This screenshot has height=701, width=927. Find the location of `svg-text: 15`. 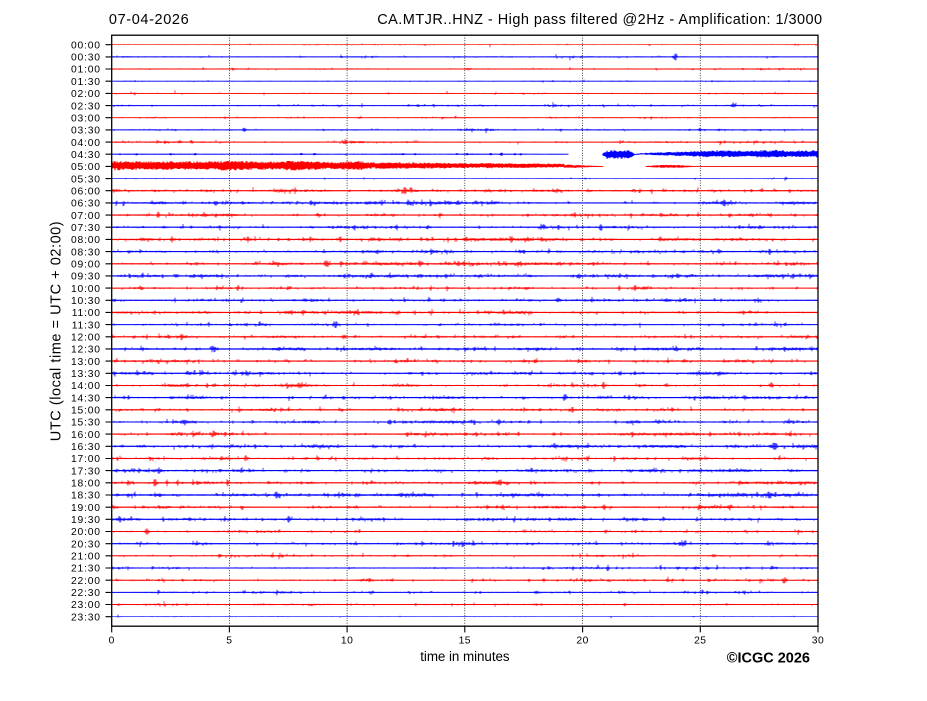

svg-text: 15 is located at coordinates (465, 640).